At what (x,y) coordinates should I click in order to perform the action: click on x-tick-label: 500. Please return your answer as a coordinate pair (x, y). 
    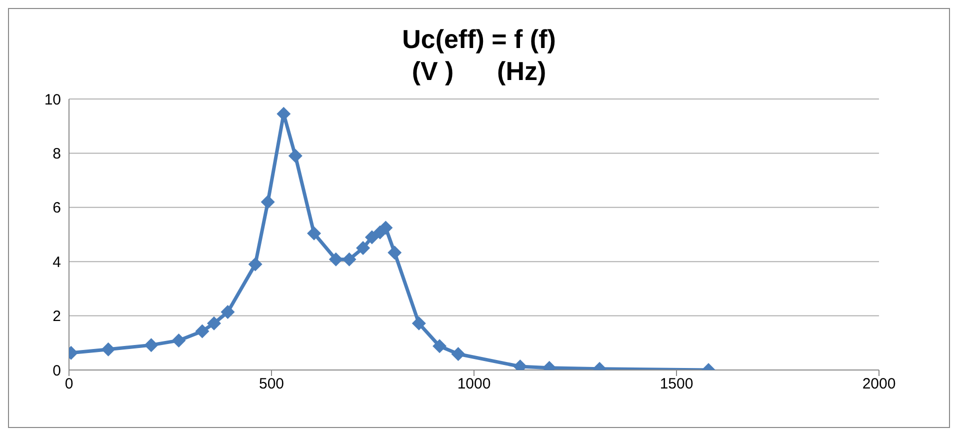
    Looking at the image, I should click on (271, 384).